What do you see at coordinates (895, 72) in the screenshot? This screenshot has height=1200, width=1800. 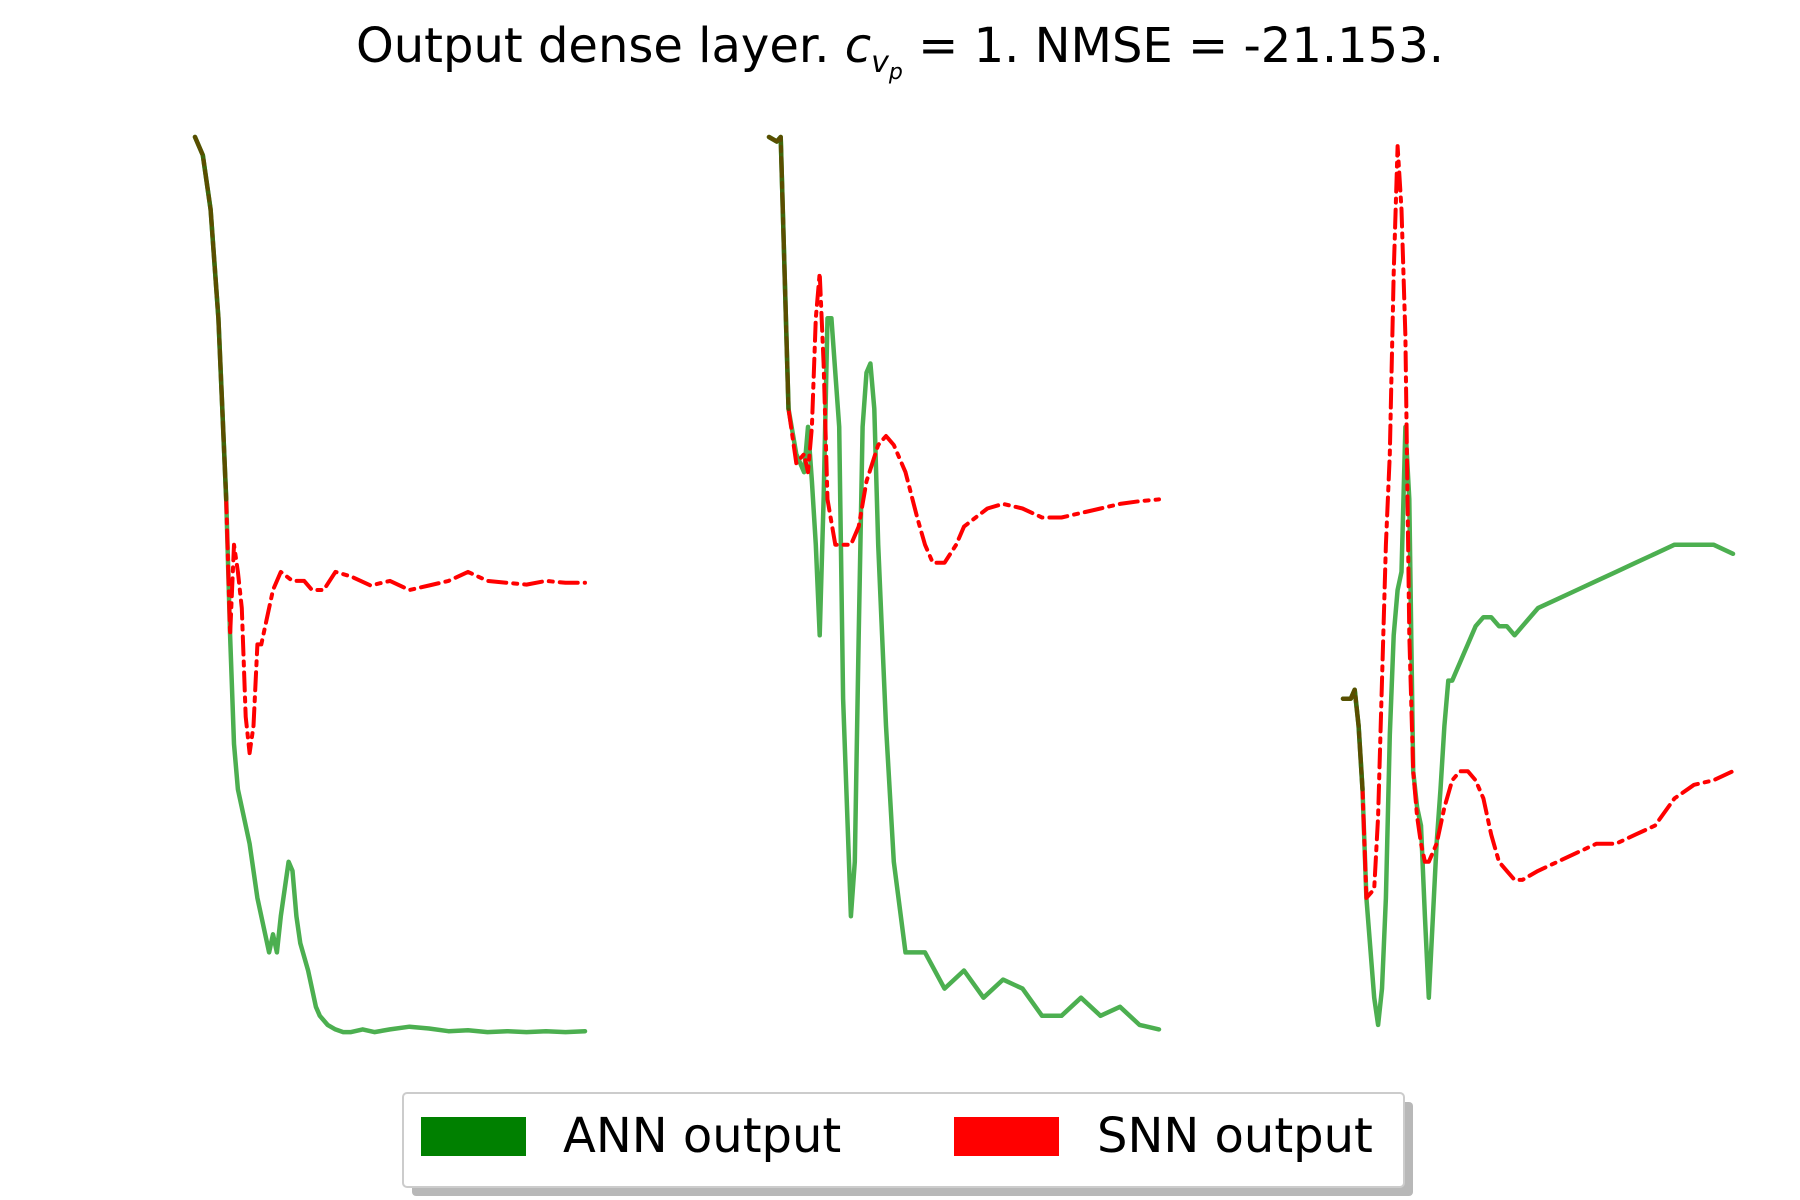 I see `title-subsubscript: p` at bounding box center [895, 72].